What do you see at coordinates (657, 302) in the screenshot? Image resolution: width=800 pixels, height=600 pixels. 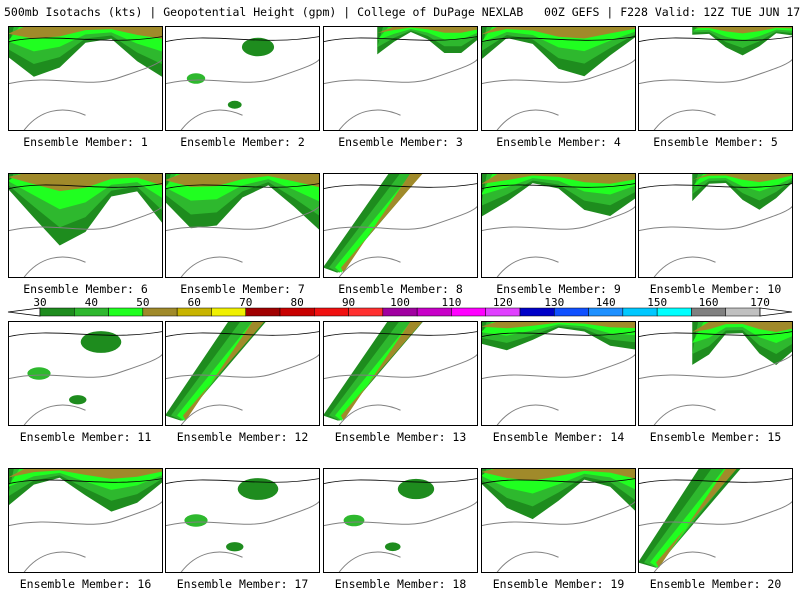 I see `colorbar-tick-label: 150` at bounding box center [657, 302].